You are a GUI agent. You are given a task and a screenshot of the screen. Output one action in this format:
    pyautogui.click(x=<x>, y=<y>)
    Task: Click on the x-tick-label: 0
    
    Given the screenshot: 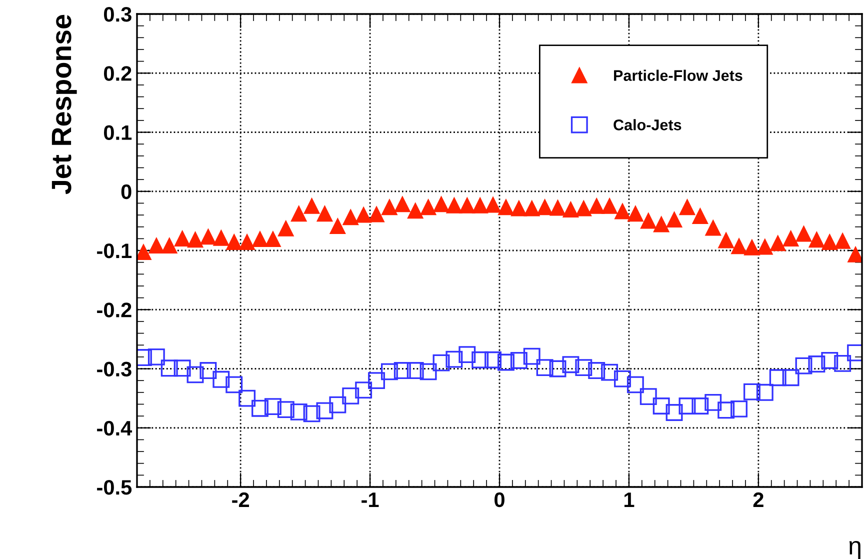 What is the action you would take?
    pyautogui.click(x=499, y=500)
    